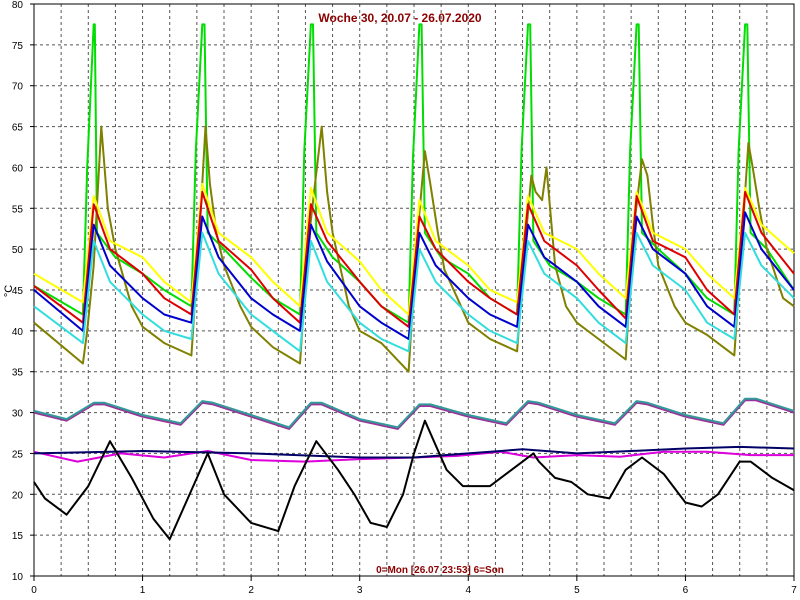 This screenshot has height=600, width=800. Describe the element at coordinates (18, 577) in the screenshot. I see `y-tick-label: 10` at that location.